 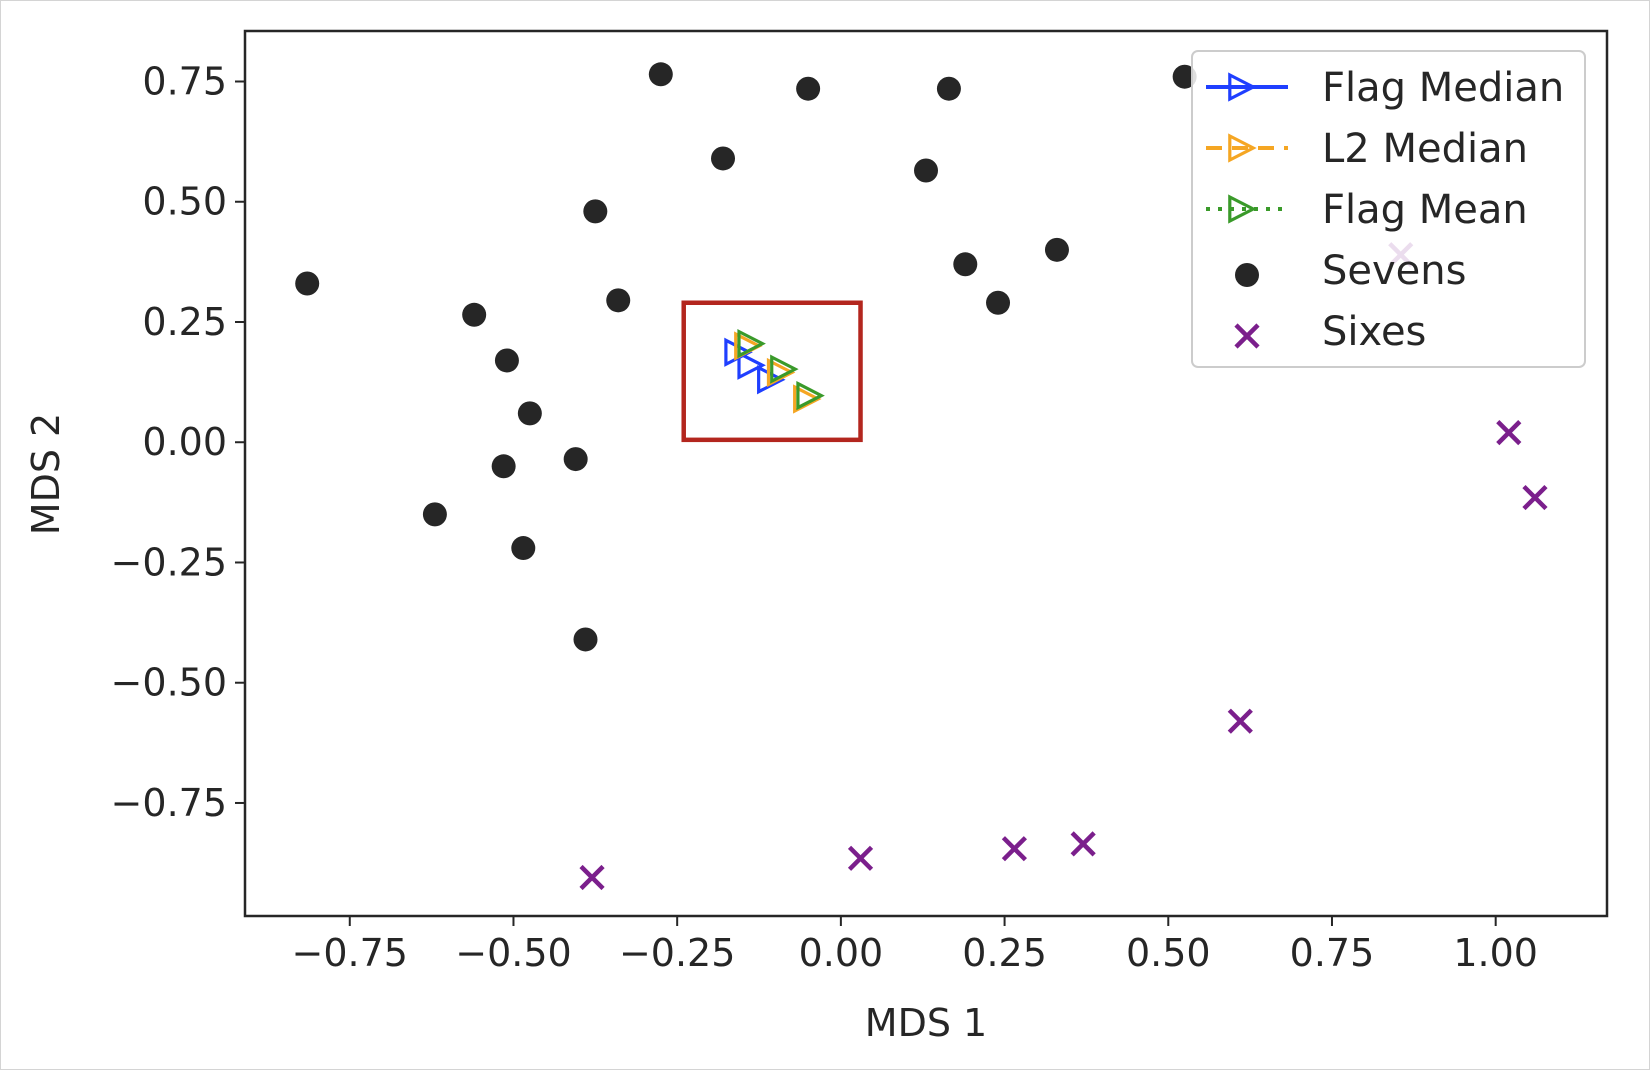 I want to click on legend: Flag Median L2 Median Flag Mean Sevens Sixes, so click(x=1388, y=209).